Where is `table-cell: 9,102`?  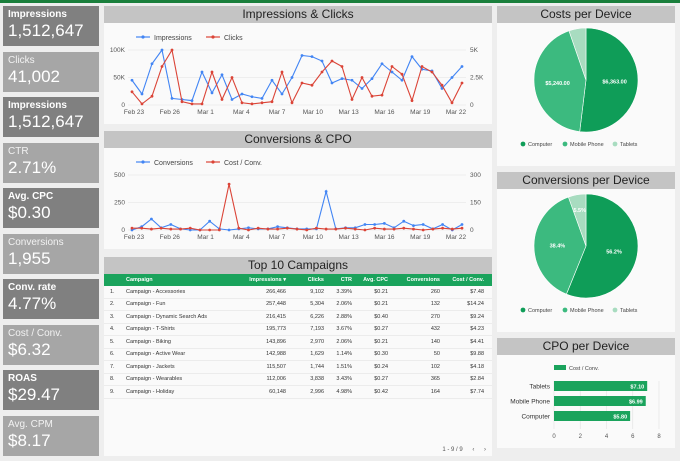
table-cell: 9,102 is located at coordinates (317, 291).